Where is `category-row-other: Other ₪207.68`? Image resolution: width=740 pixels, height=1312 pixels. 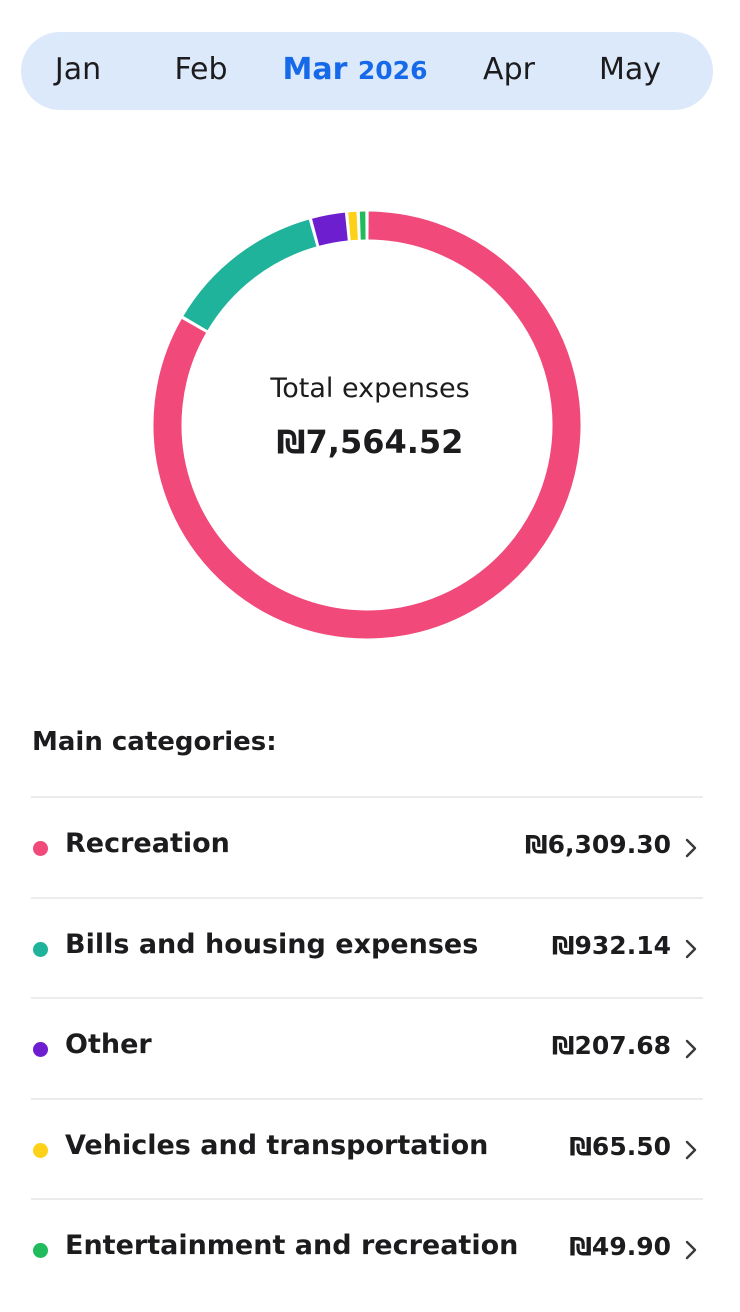 category-row-other: Other ₪207.68 is located at coordinates (367, 1047).